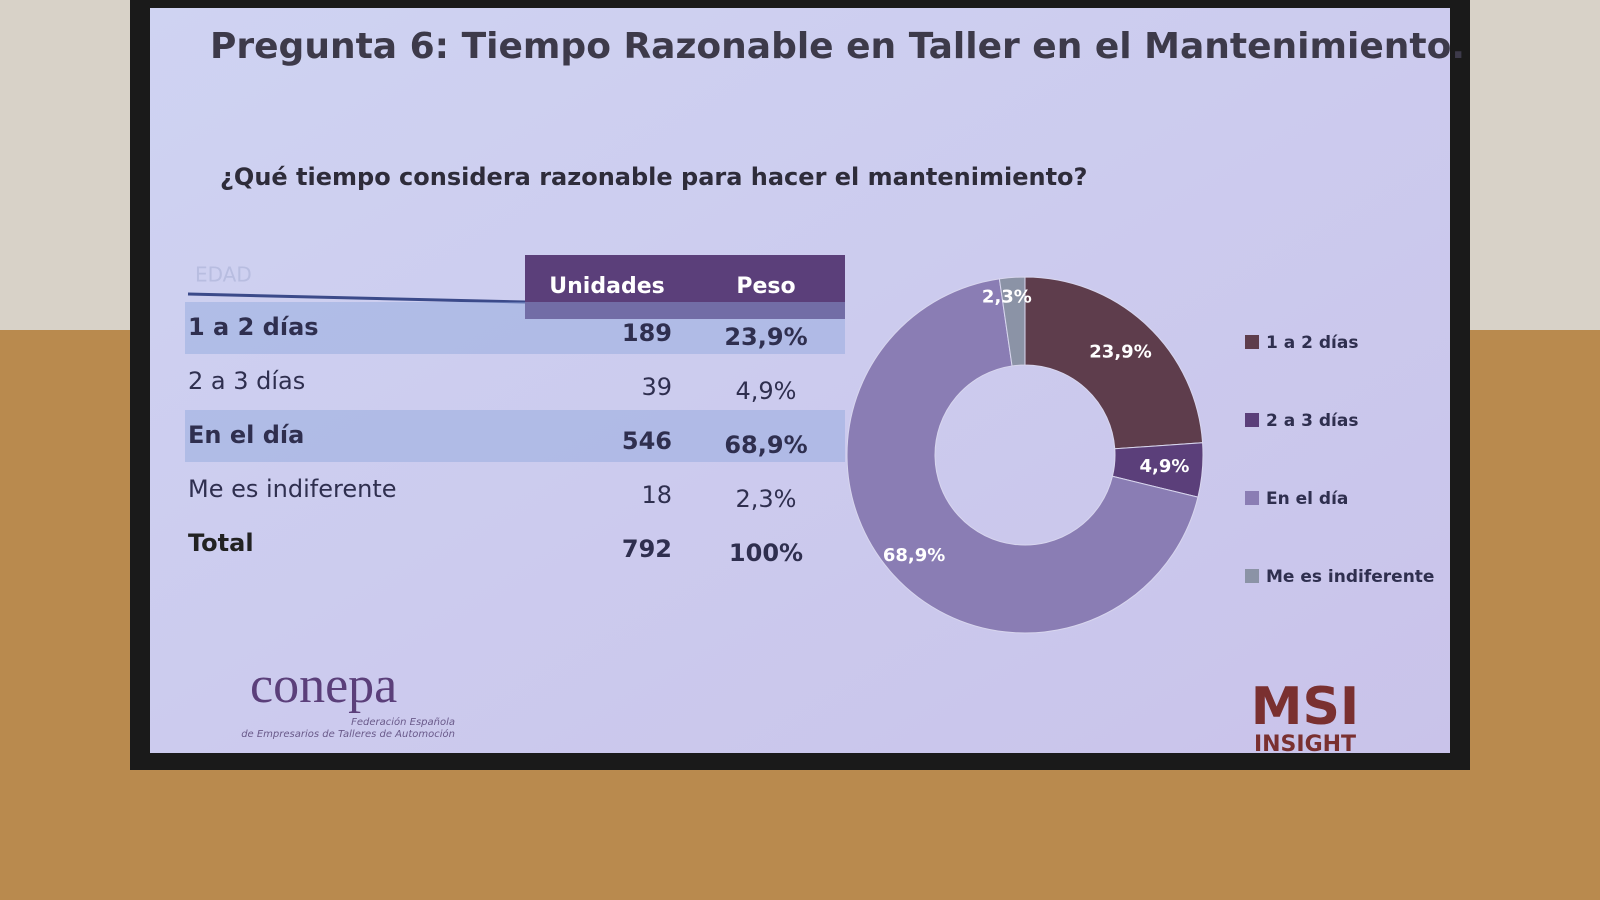 The width and height of the screenshot is (1600, 900). I want to click on cell-units: 546, so click(647, 441).